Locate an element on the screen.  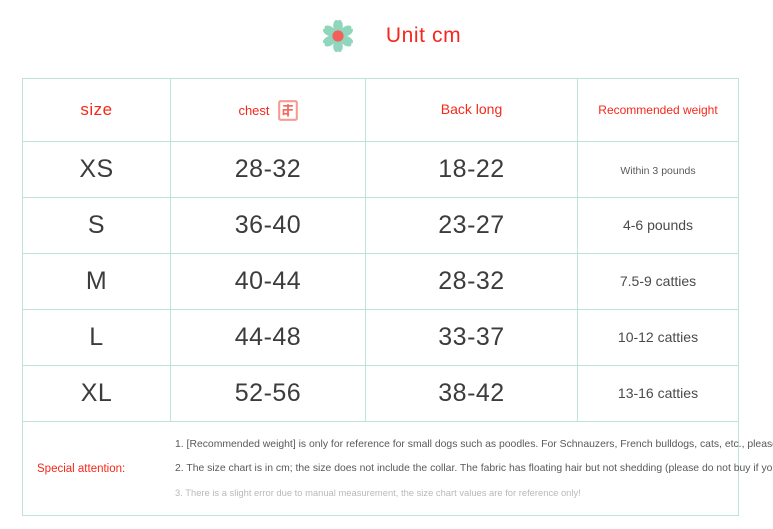
cell-chest: 52-56 is located at coordinates (268, 393).